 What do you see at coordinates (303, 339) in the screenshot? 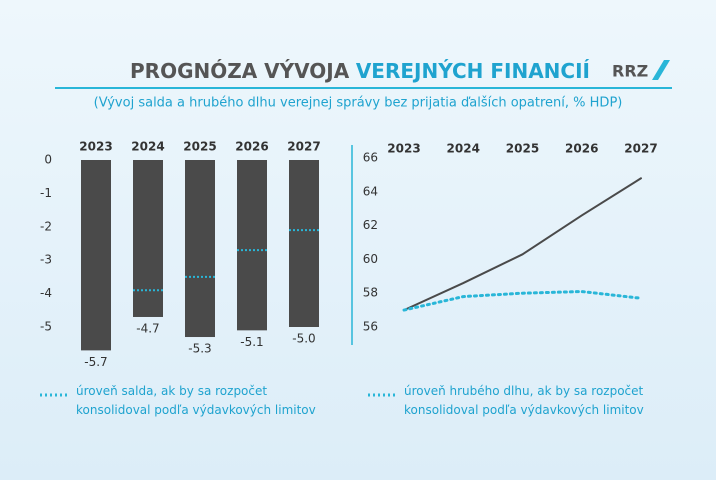
I see `value-label: -5.0` at bounding box center [303, 339].